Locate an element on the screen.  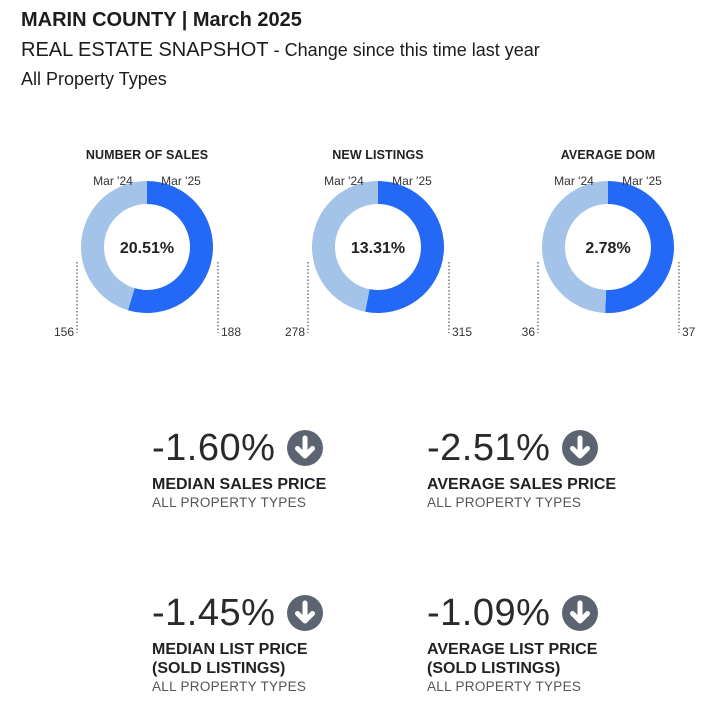
donut-center-label: 13.31% is located at coordinates (378, 248).